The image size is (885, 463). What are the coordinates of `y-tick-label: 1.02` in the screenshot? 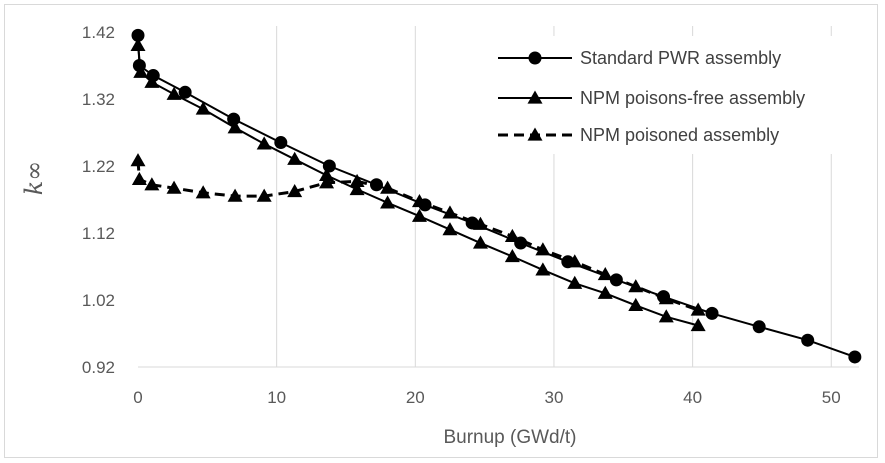 It's located at (98, 300).